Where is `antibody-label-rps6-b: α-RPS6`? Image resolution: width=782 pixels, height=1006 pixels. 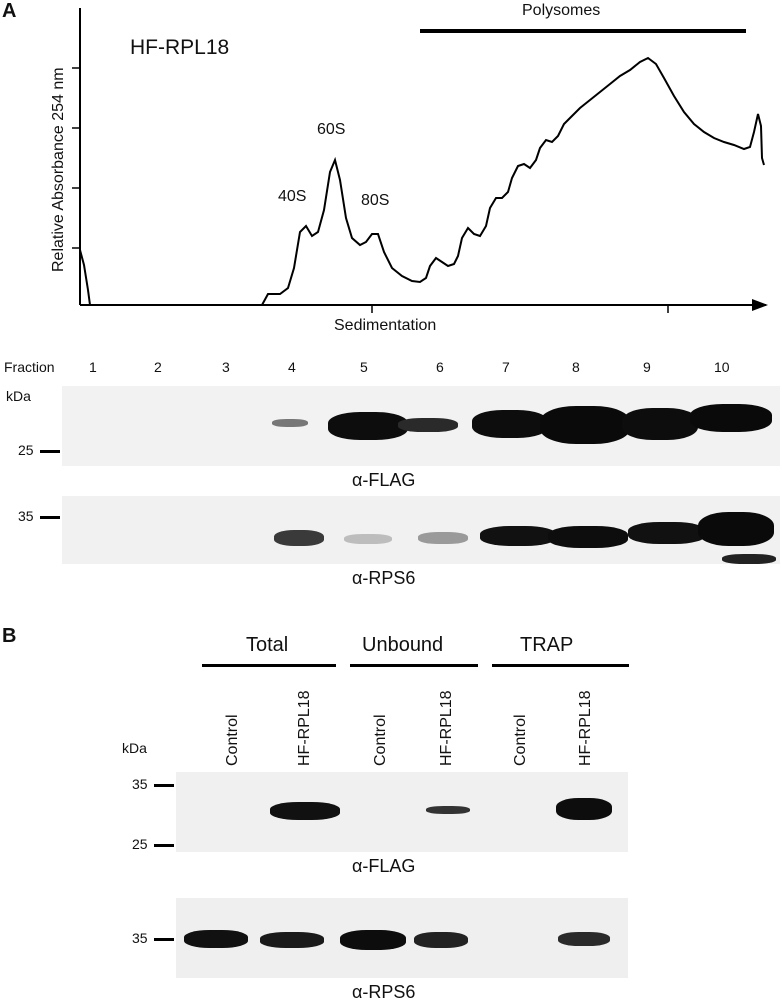 antibody-label-rps6-b: α-RPS6 is located at coordinates (384, 992).